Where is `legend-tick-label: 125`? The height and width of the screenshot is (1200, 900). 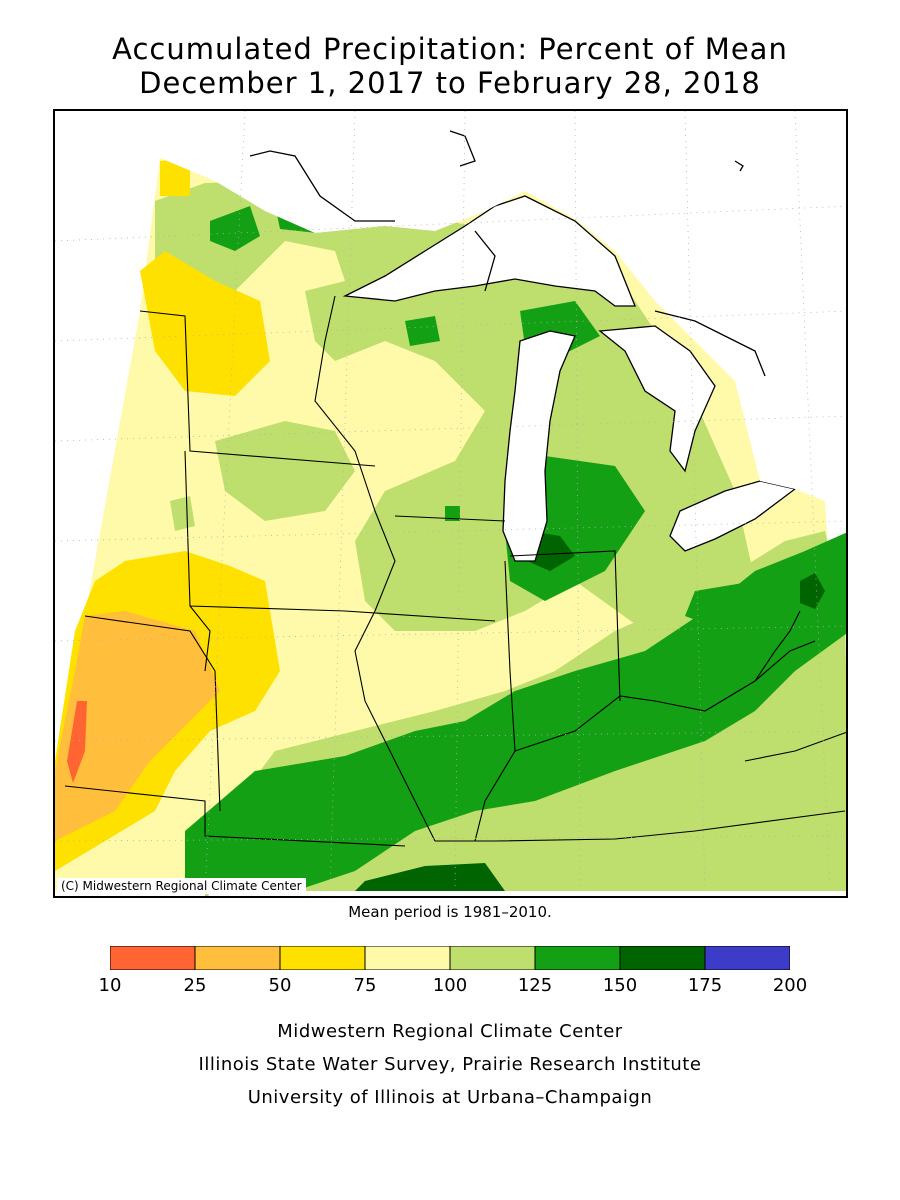
legend-tick-label: 125 is located at coordinates (535, 985).